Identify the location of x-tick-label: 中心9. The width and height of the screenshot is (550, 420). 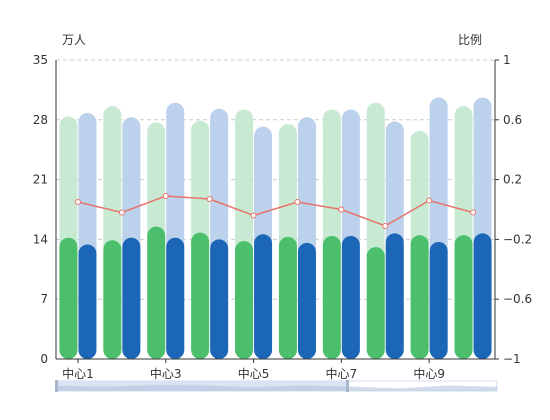
(429, 373).